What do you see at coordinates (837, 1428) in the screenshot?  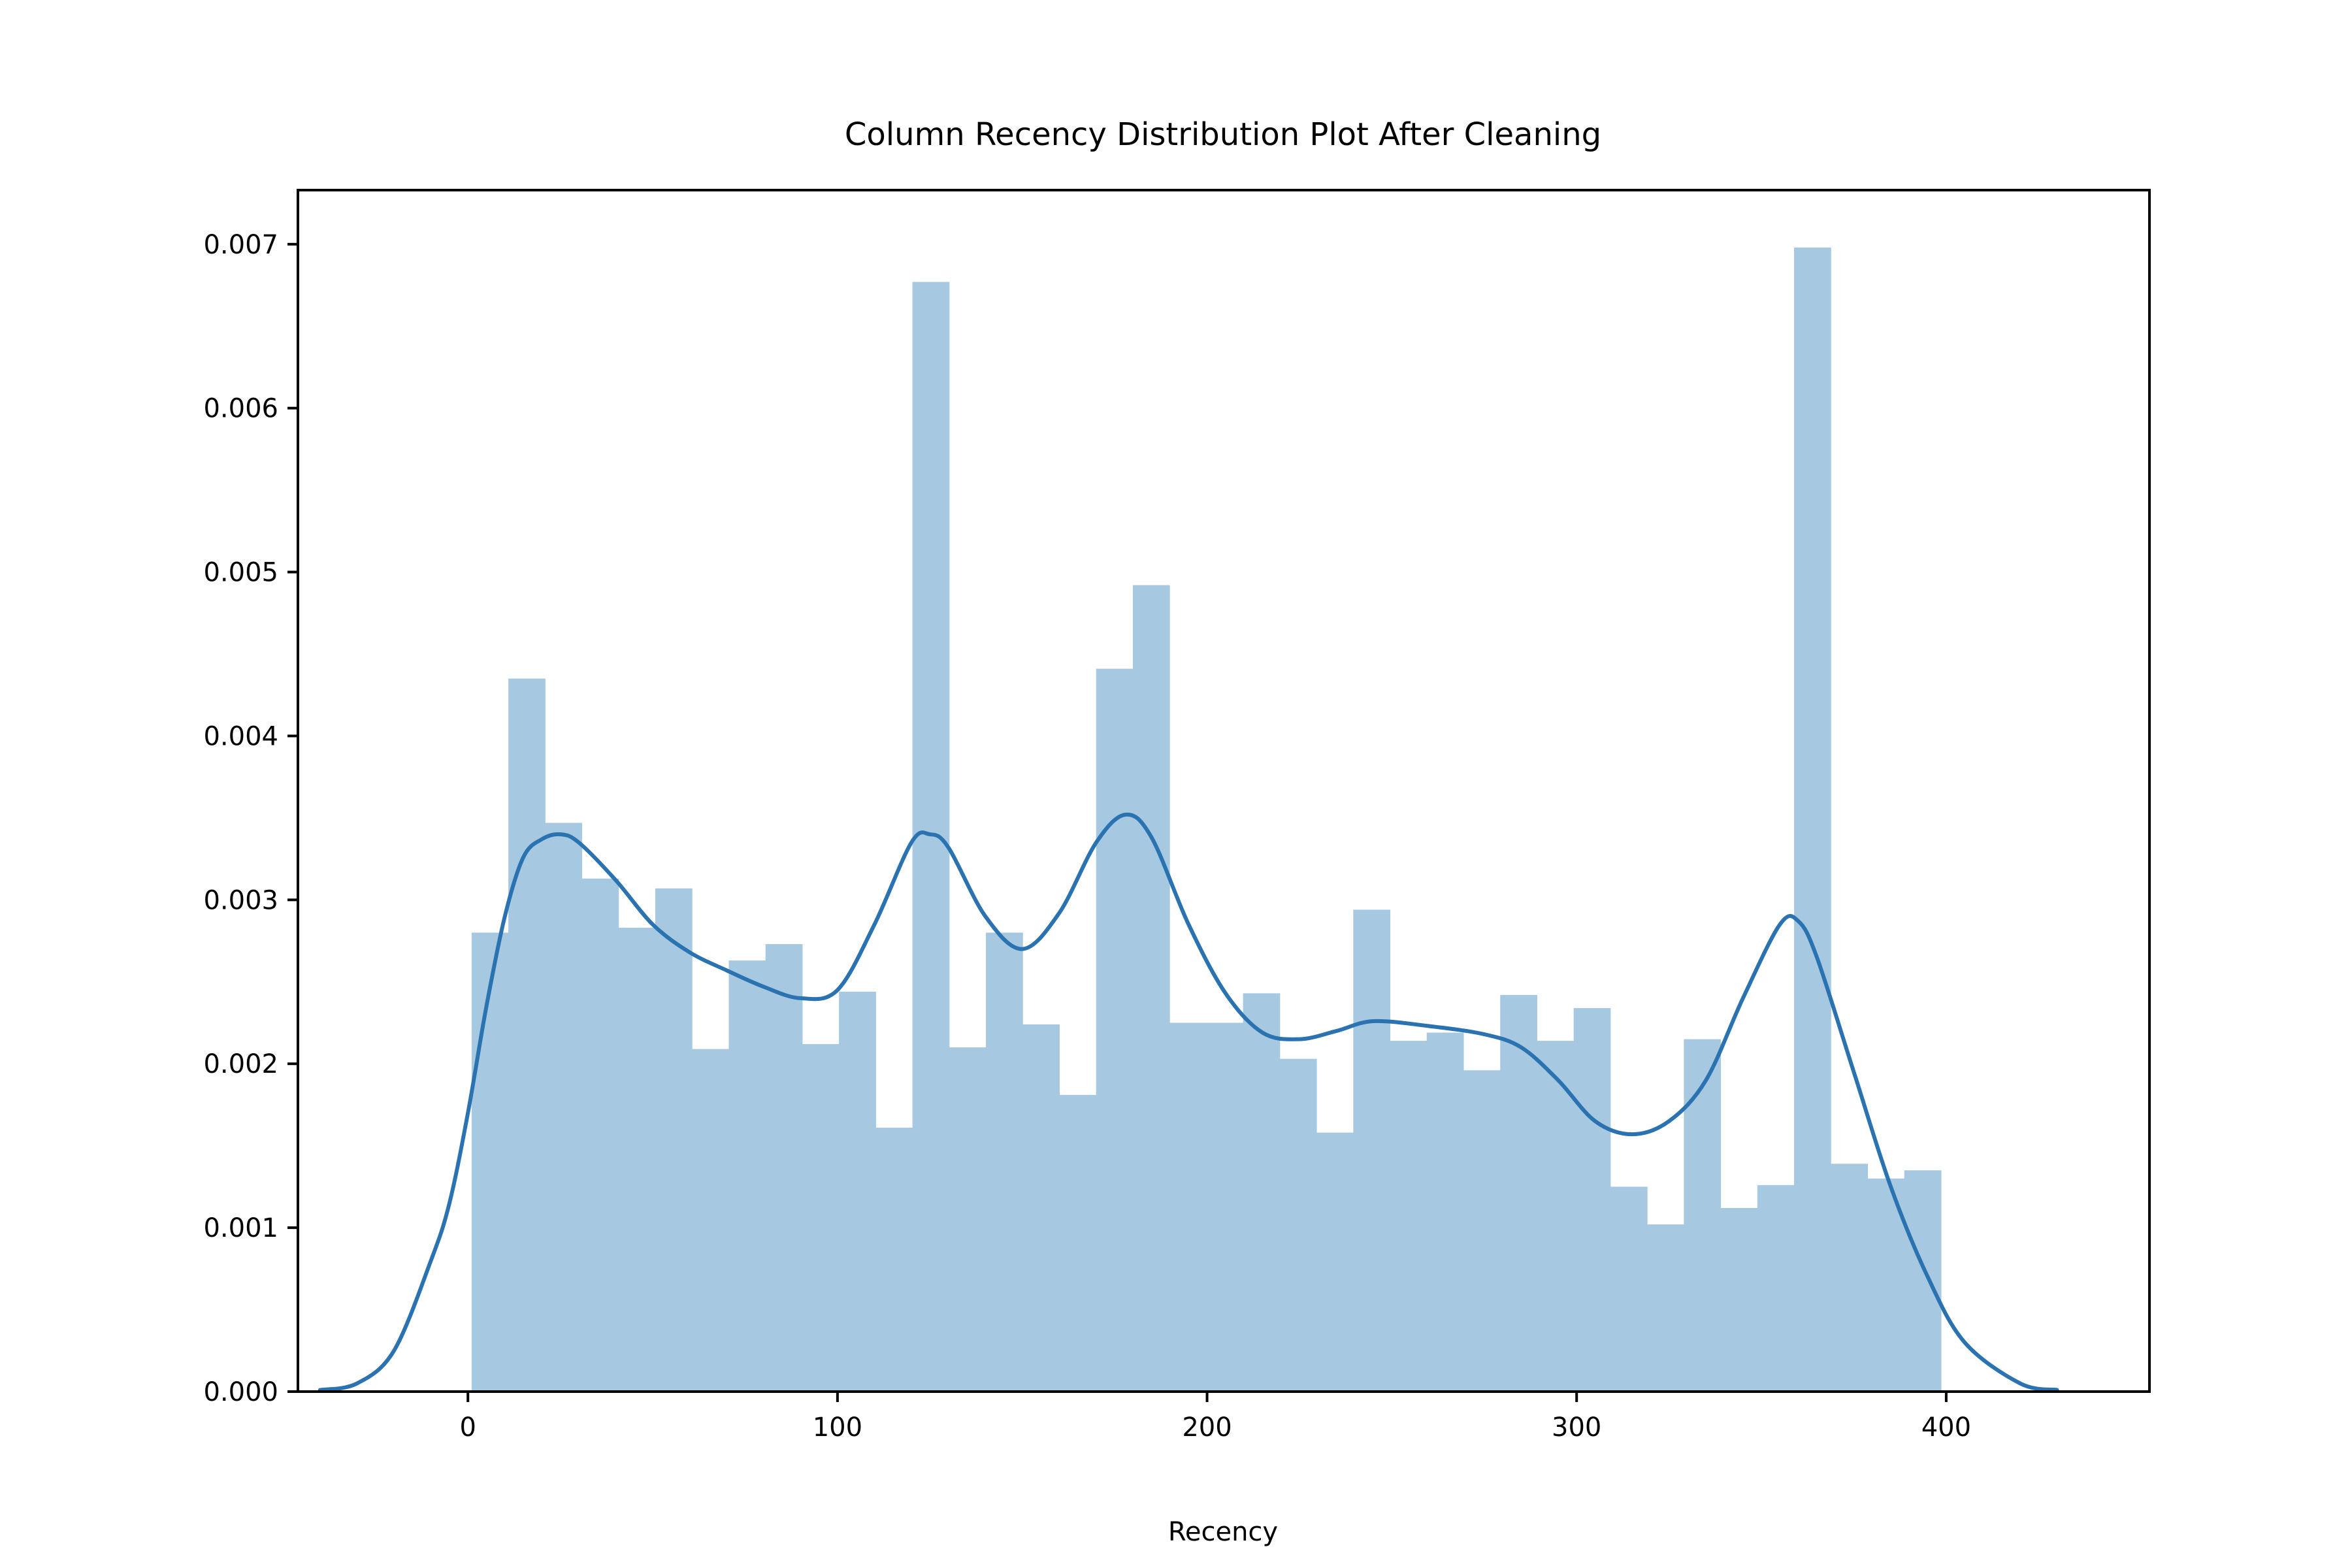 I see `x-tick-label: 100` at bounding box center [837, 1428].